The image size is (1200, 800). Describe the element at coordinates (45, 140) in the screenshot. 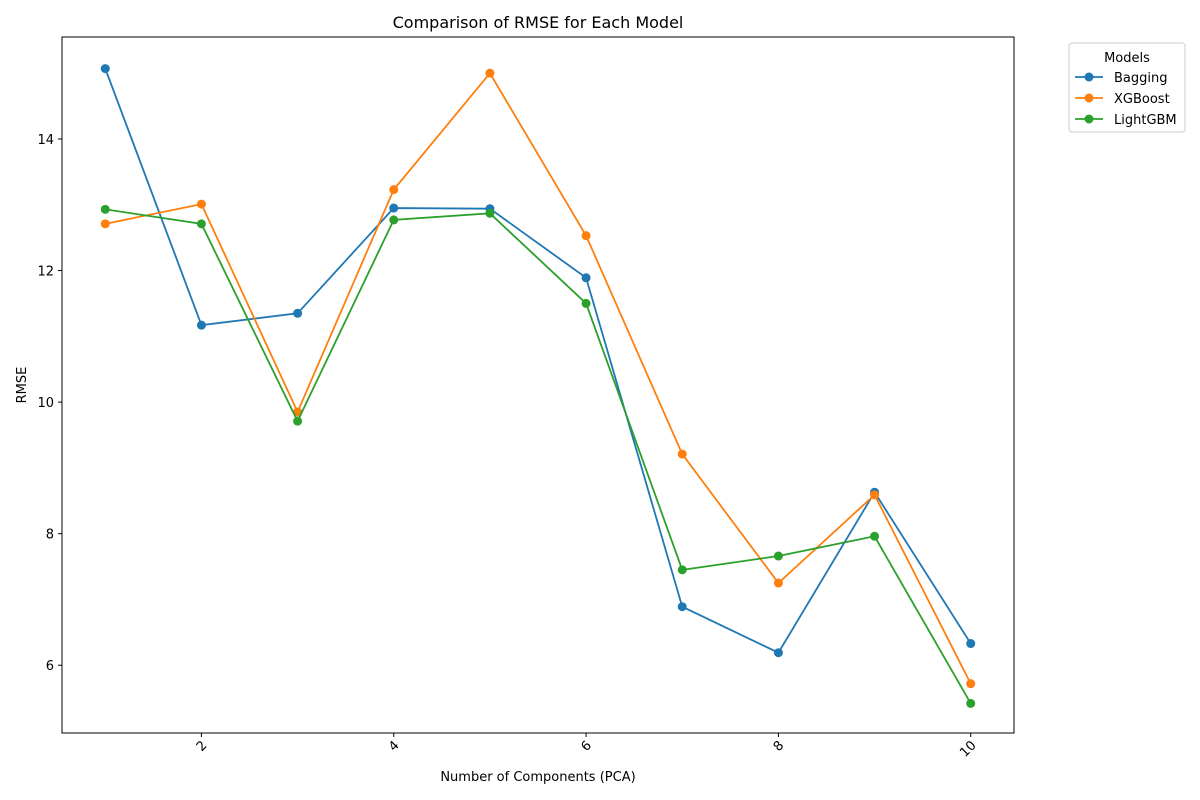

I see `y-tick-label: 14` at that location.